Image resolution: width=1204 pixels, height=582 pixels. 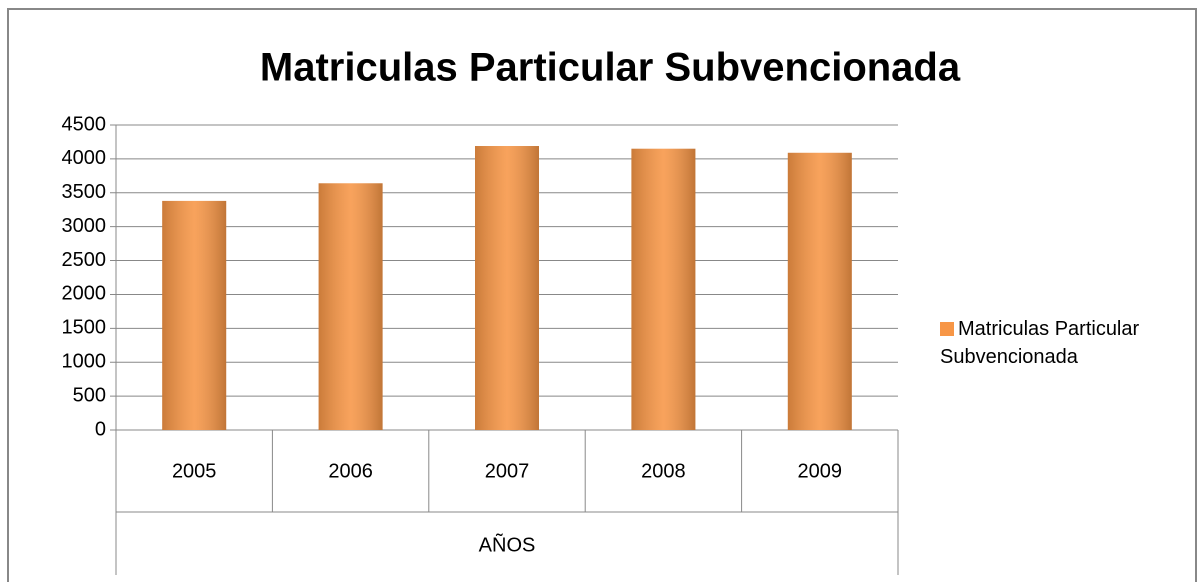 I want to click on legend: Matriculas Particular Subvencionada, so click(x=1065, y=343).